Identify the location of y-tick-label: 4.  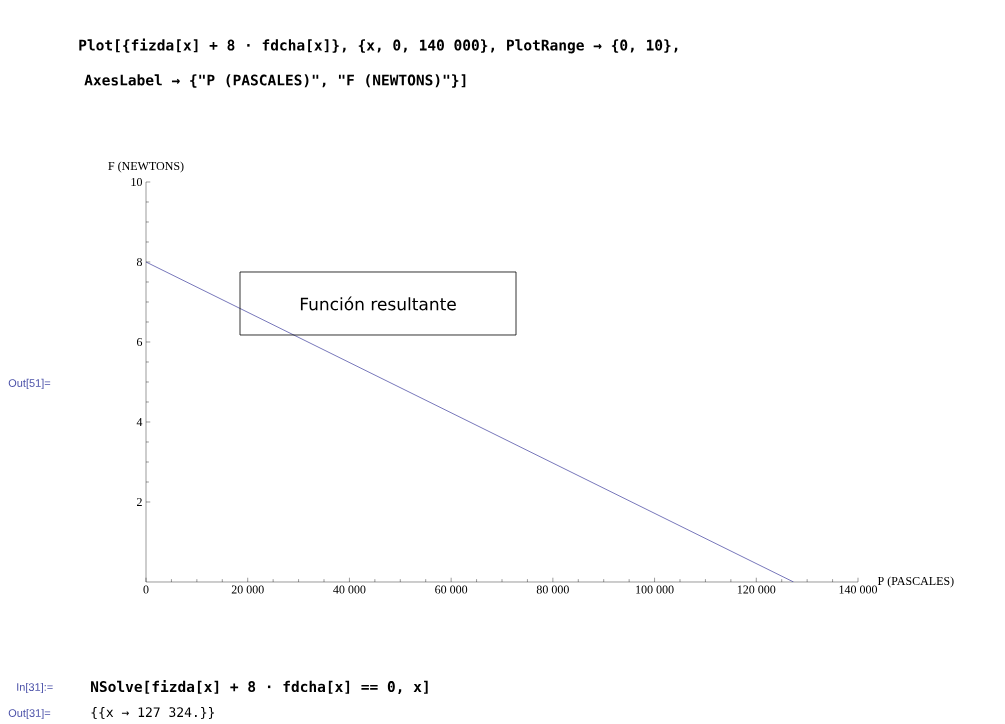
(139, 422).